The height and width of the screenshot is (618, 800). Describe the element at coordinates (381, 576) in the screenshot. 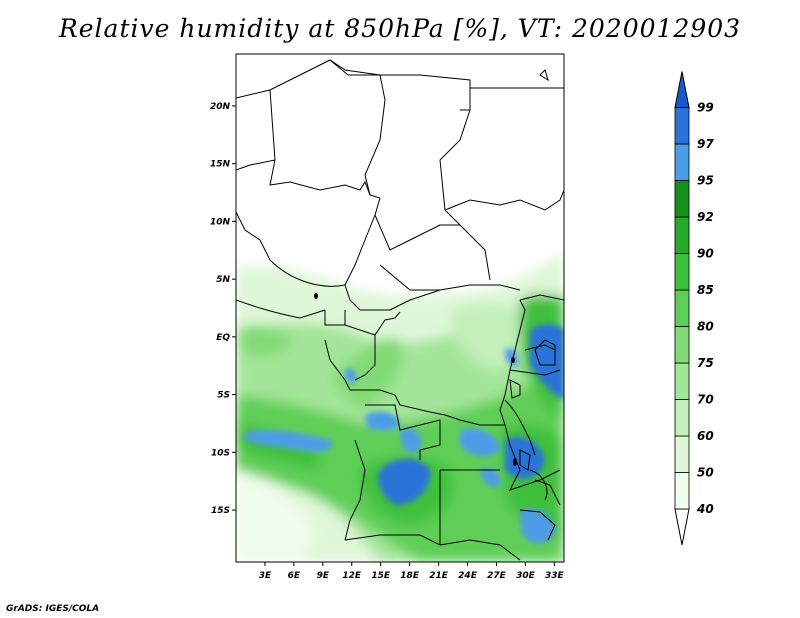

I see `lon-tick-label: 15E` at that location.